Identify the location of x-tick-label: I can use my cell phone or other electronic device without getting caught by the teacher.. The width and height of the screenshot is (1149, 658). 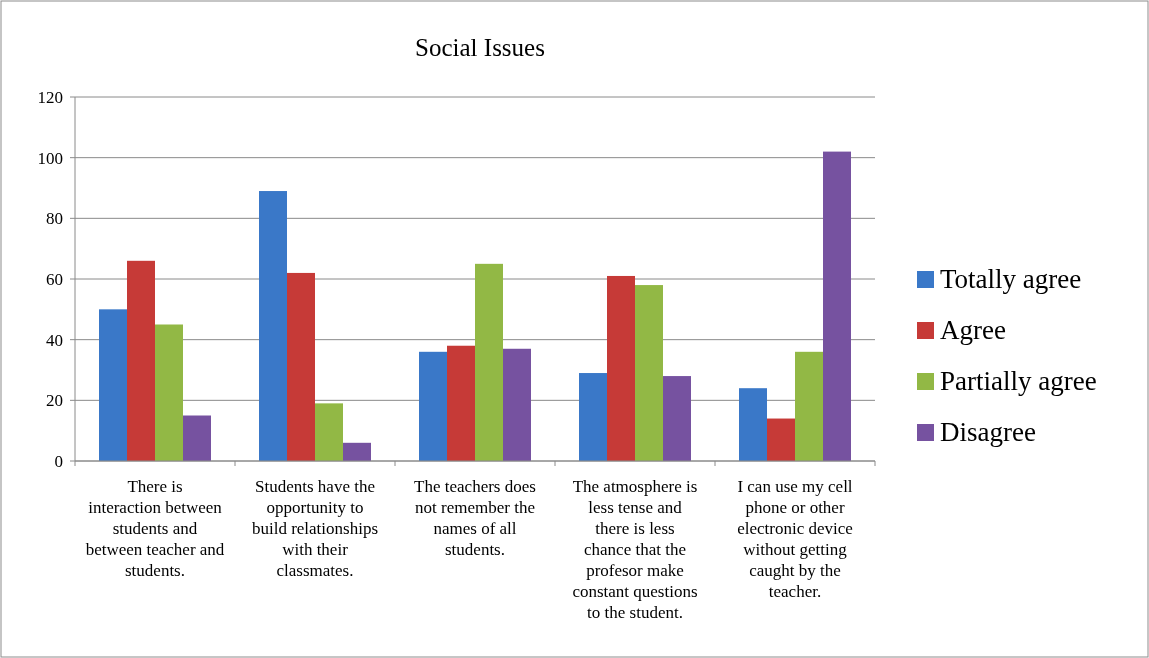
(795, 539).